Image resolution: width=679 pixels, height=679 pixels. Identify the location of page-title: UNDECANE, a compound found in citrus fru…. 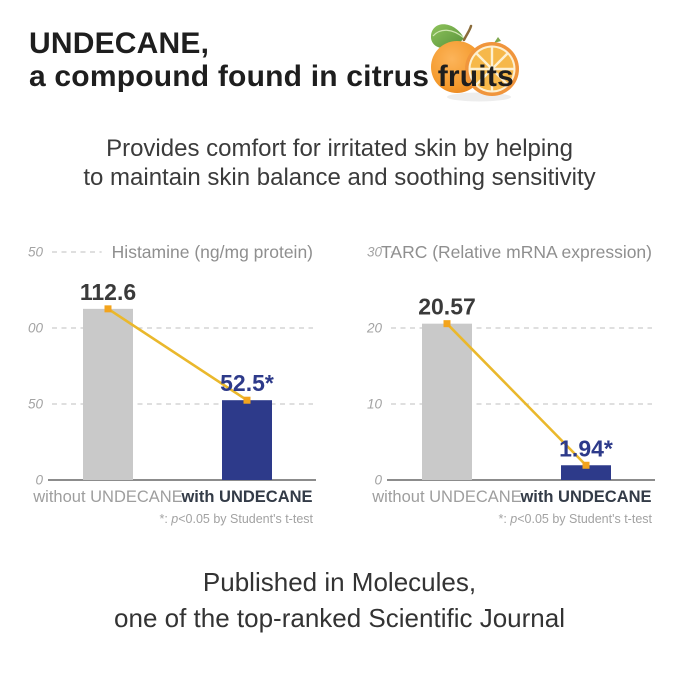
(271, 60).